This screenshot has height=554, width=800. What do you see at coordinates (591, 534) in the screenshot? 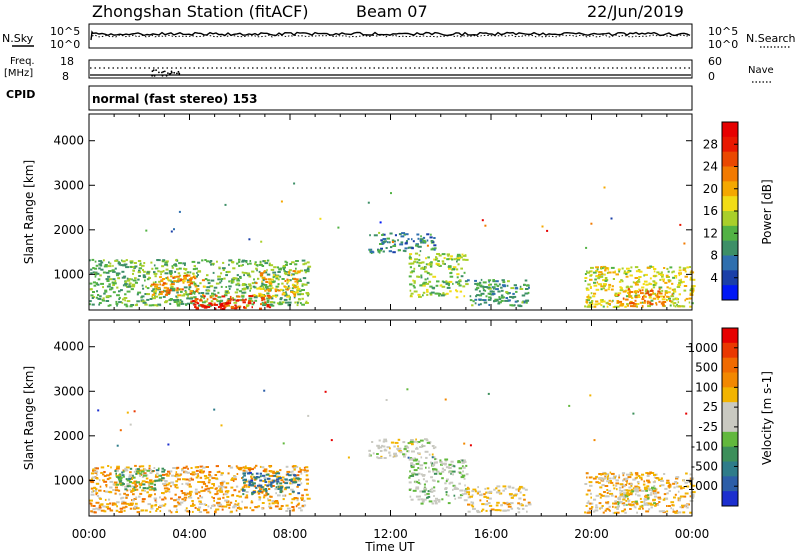
I see `time-tick-label: 20:00` at bounding box center [591, 534].